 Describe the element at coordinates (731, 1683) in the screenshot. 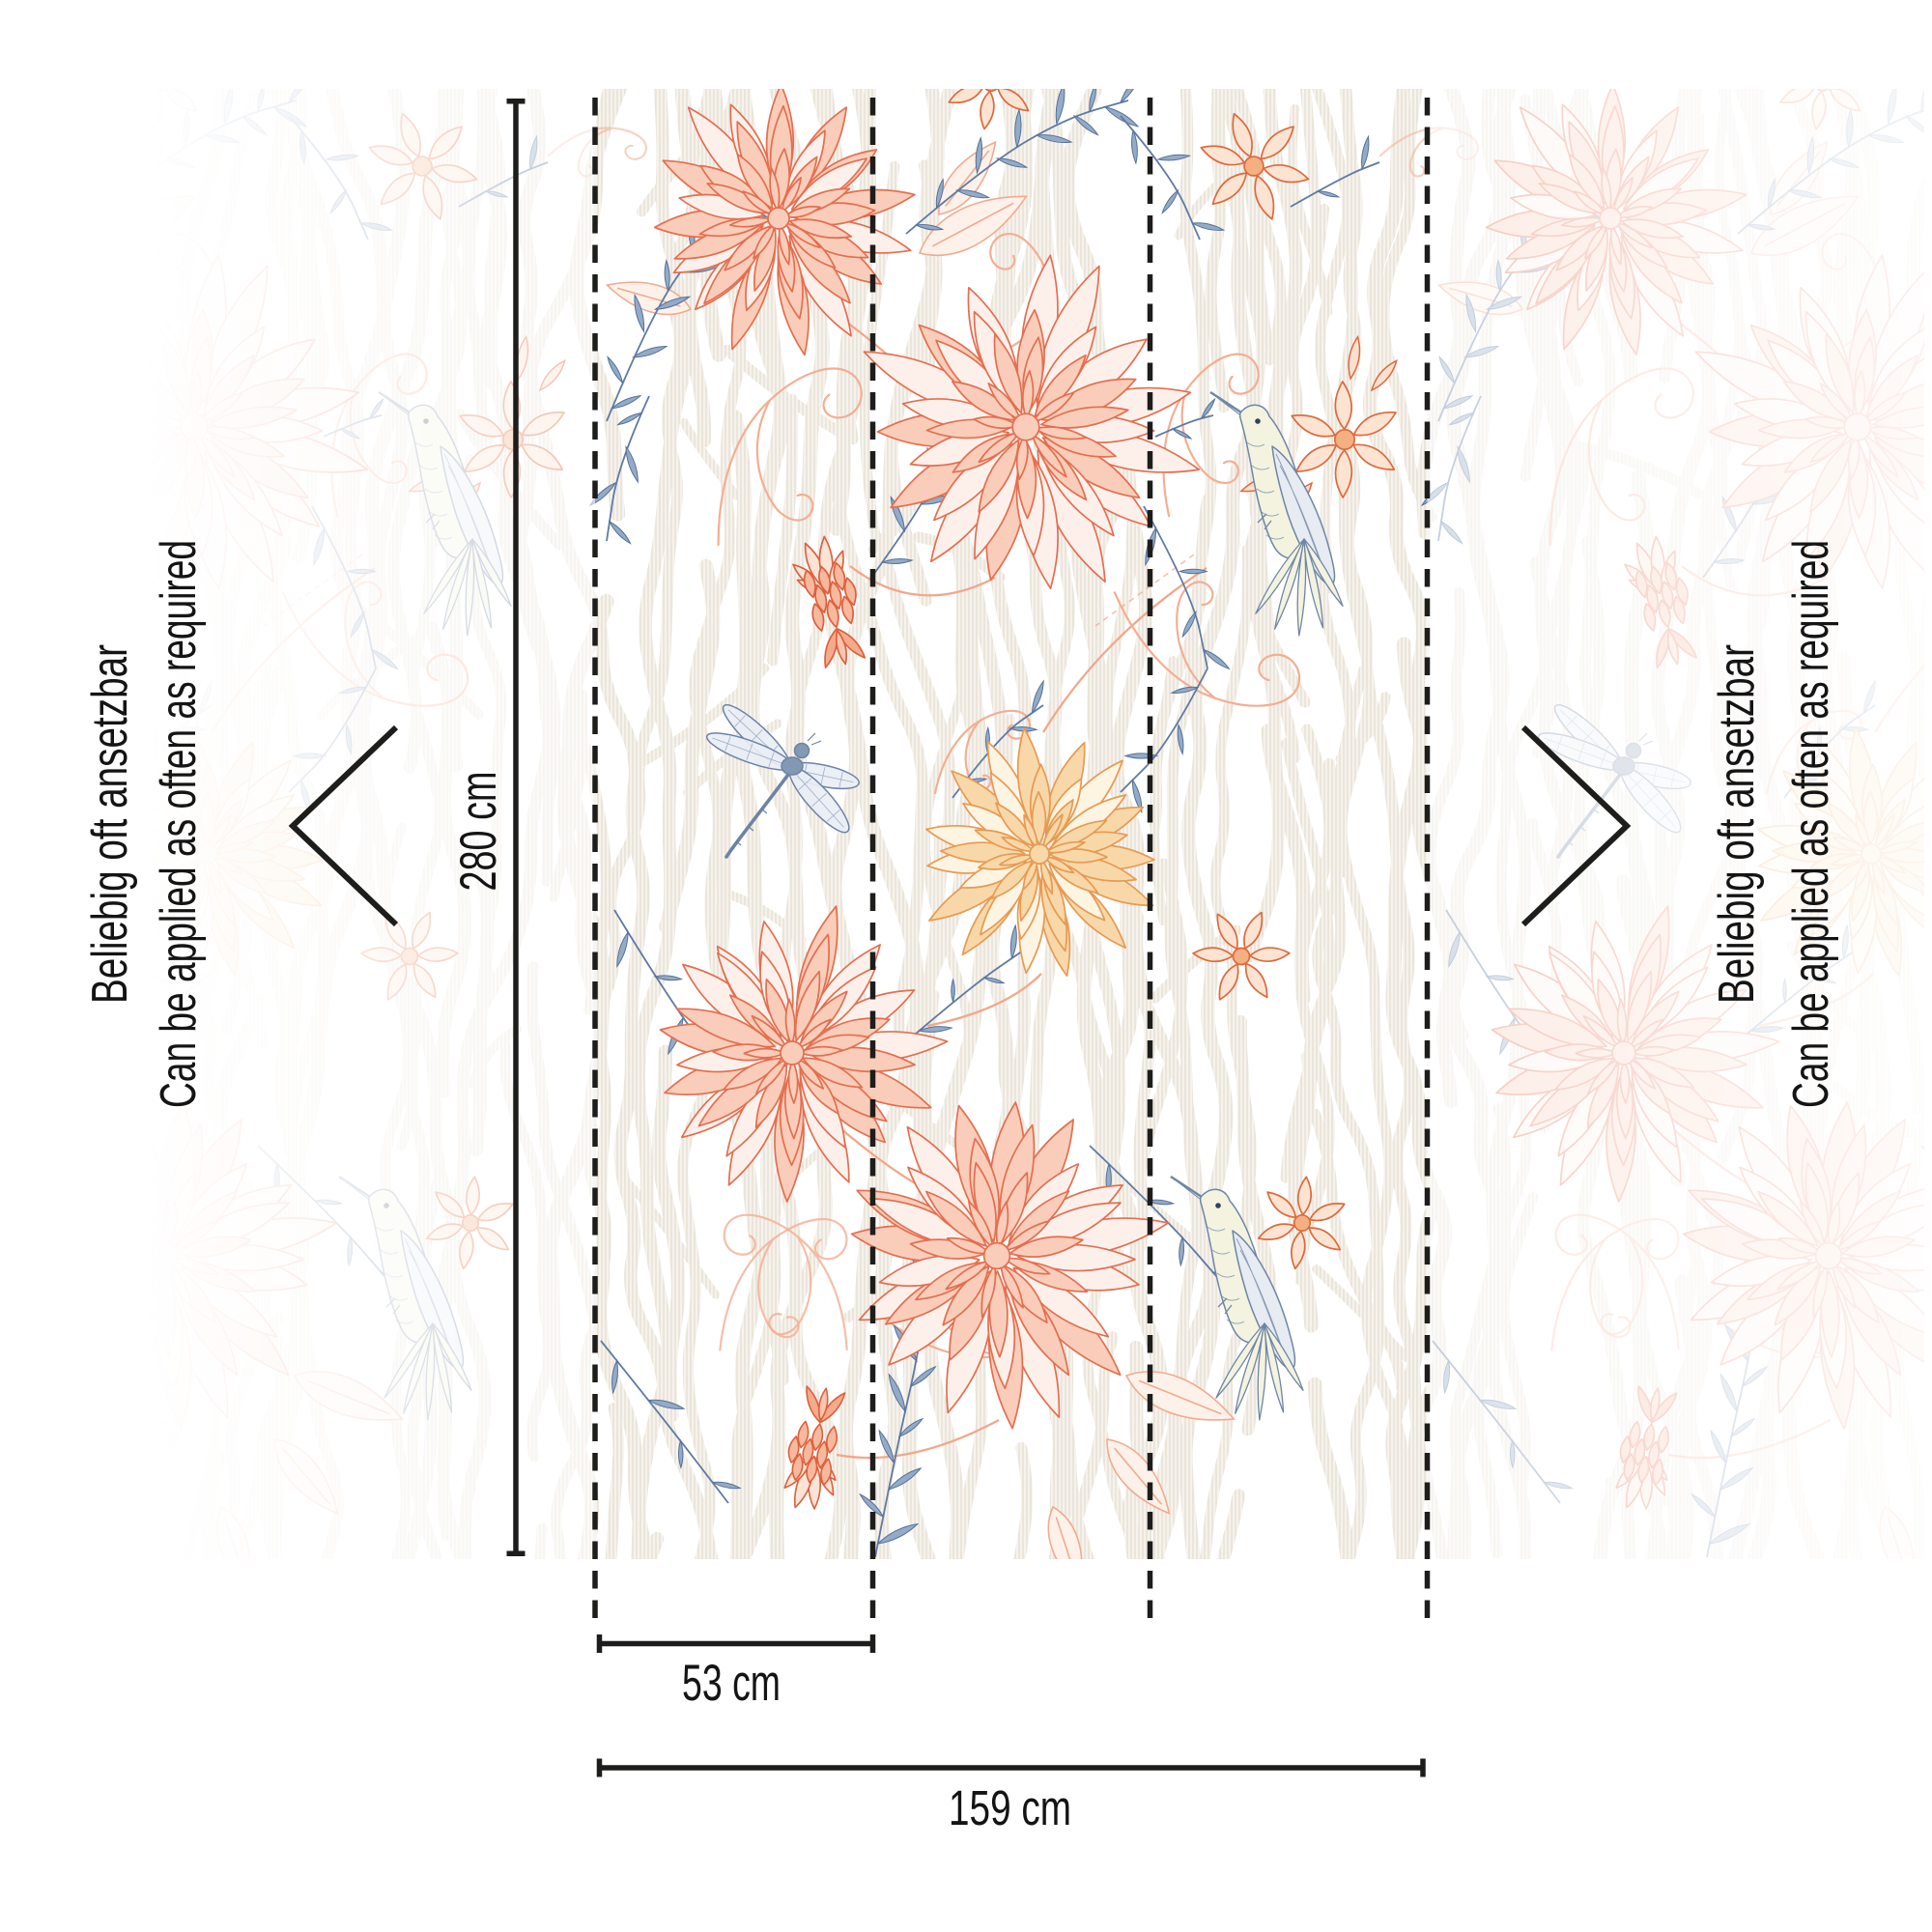

I see `svg-text: 53 cm` at that location.